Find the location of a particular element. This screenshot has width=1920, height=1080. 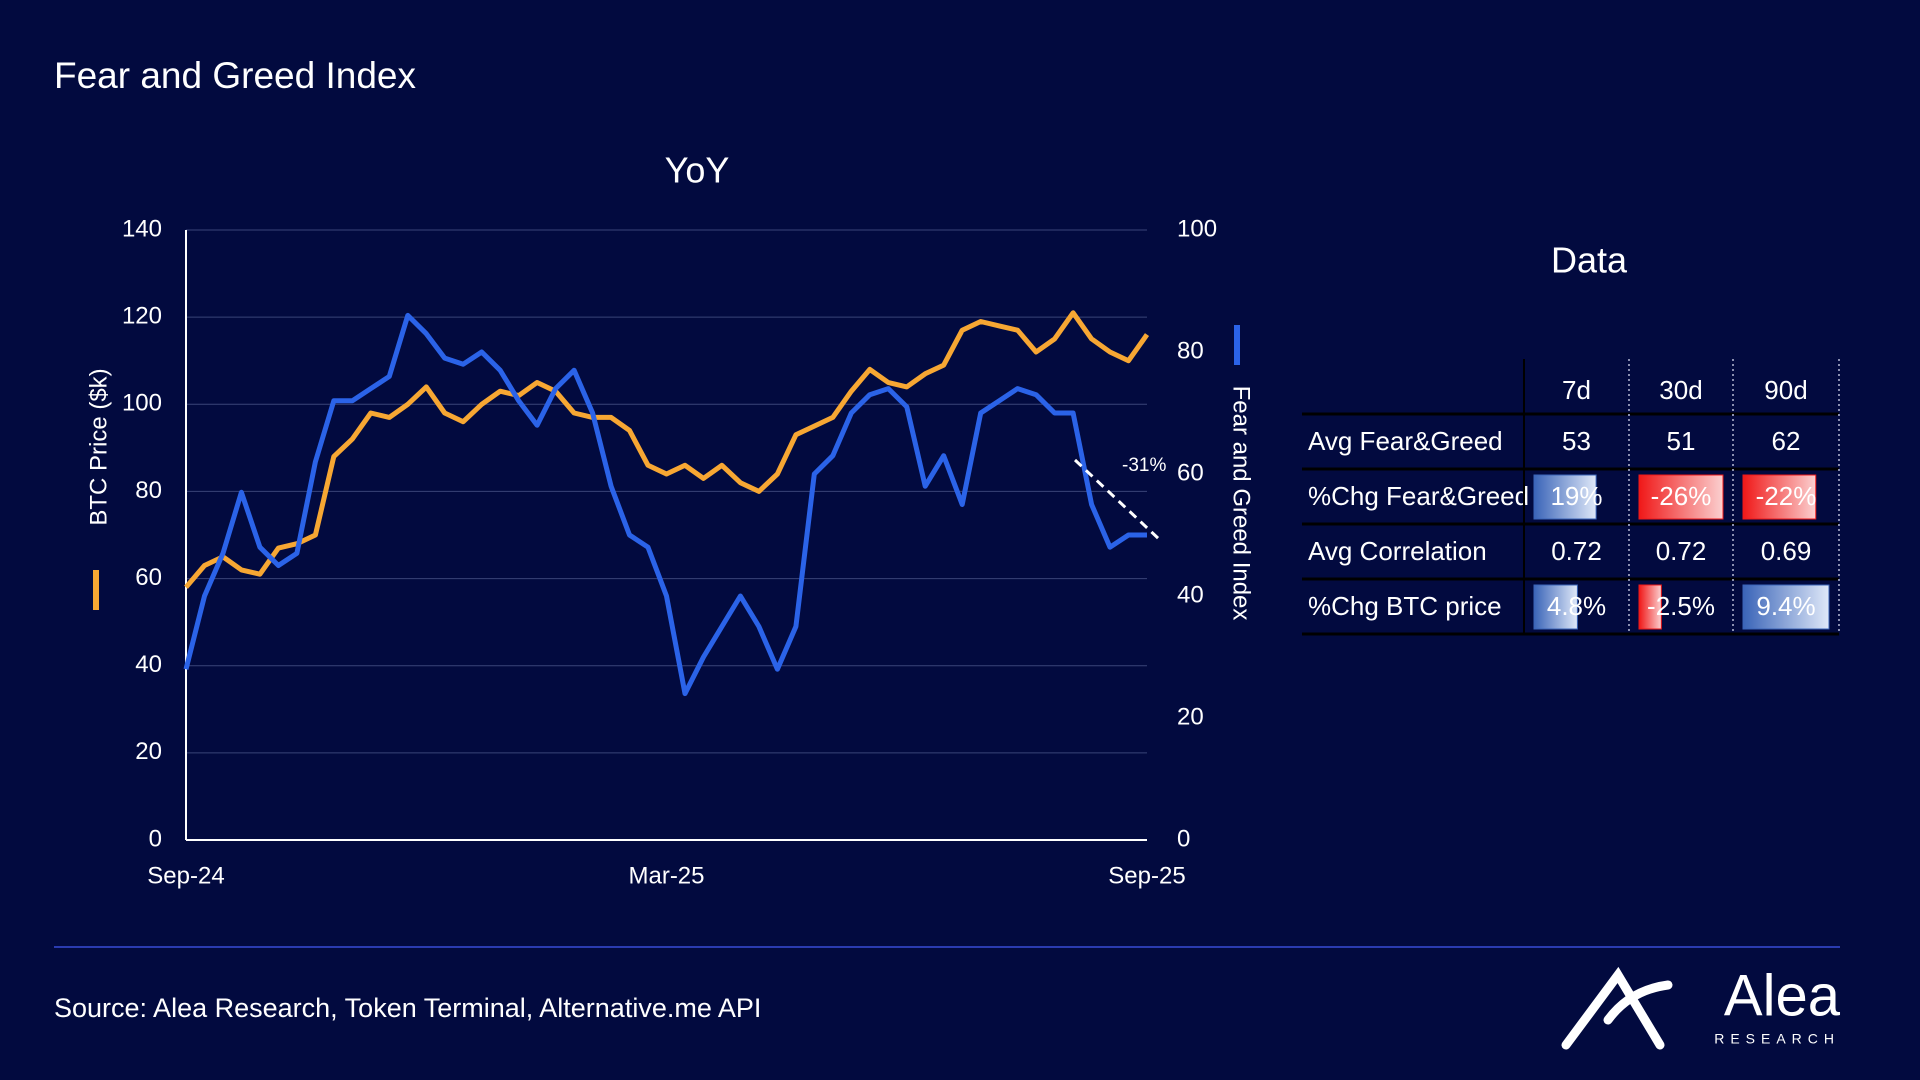

row-label: Avg Fear&Greed is located at coordinates (1405, 441).